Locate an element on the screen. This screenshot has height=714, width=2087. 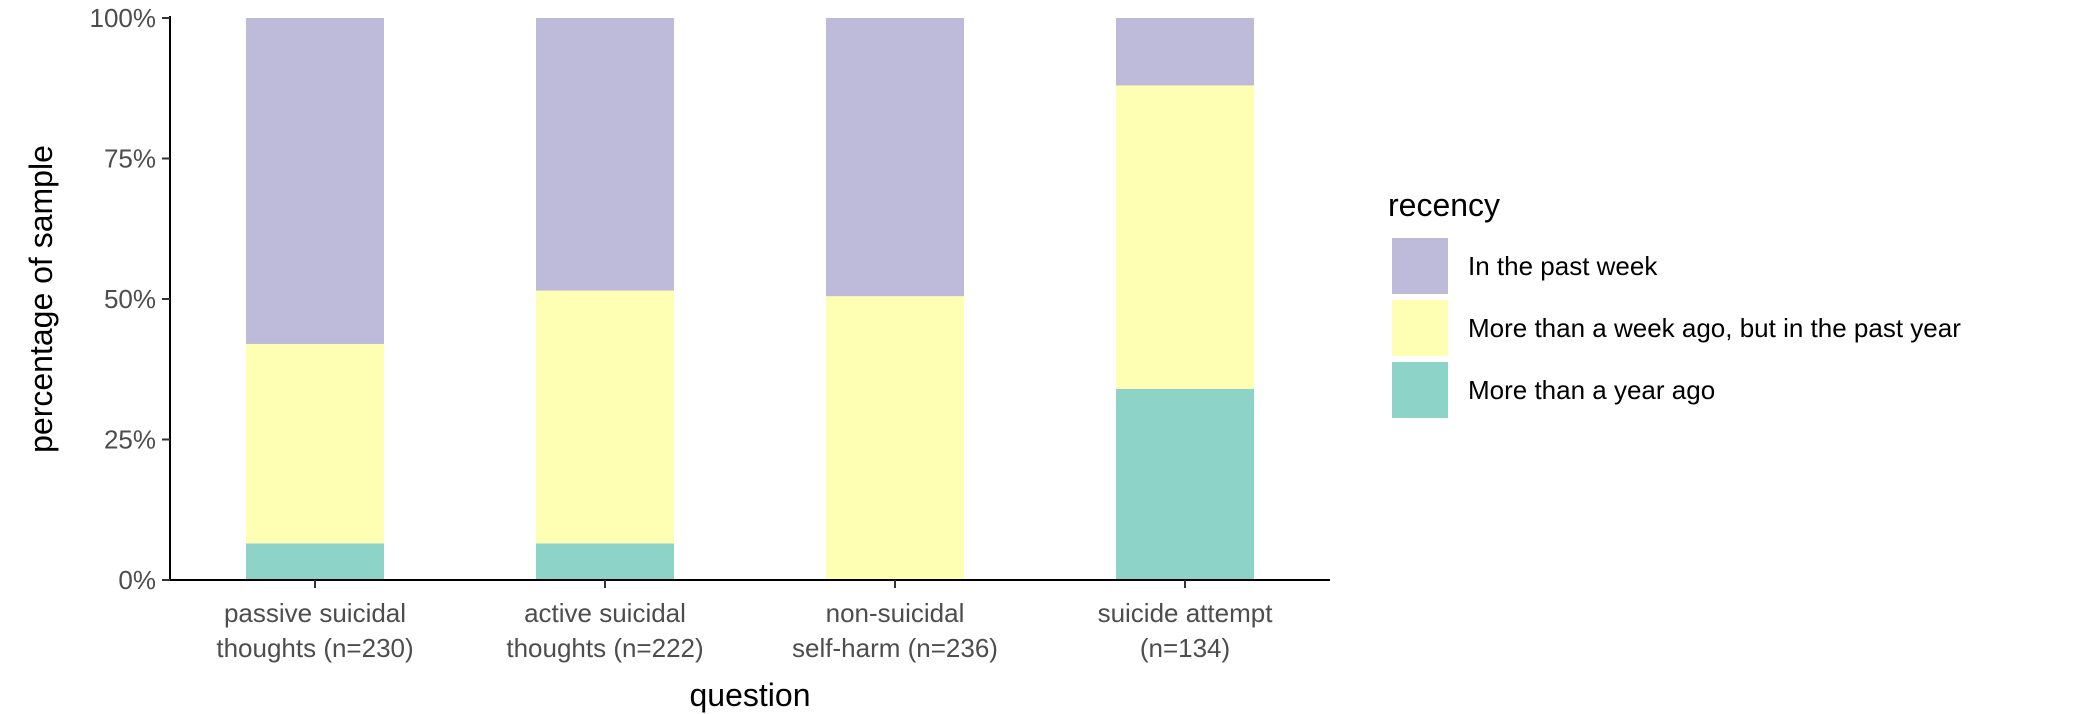
y-tick-label: 75% is located at coordinates (130, 159).